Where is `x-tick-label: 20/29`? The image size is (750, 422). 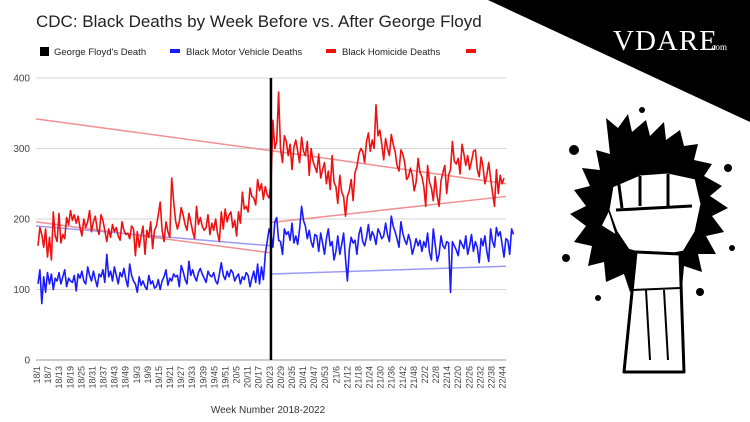 x-tick-label: 20/29 is located at coordinates (281, 377).